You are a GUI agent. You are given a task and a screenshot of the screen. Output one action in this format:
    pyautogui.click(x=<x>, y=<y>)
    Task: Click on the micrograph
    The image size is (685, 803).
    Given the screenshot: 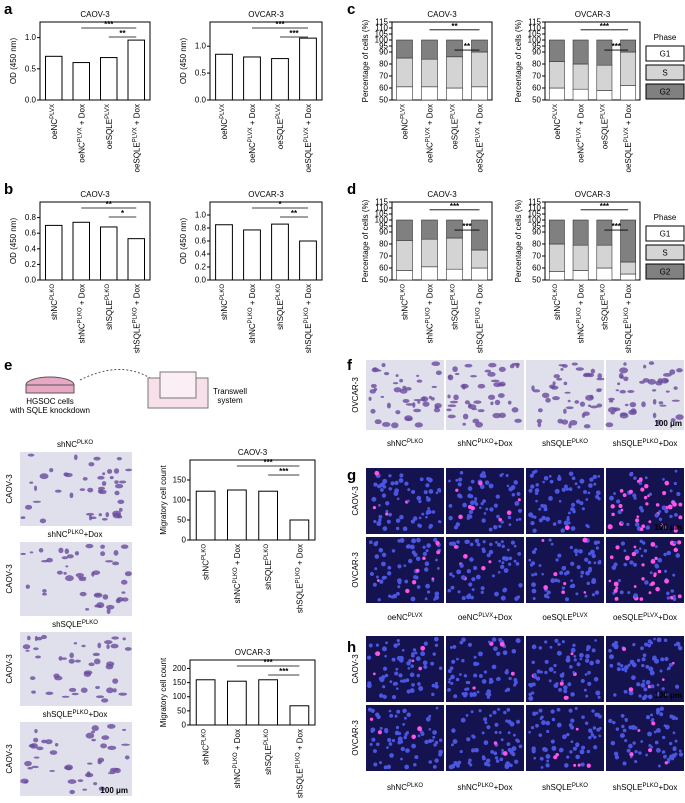 What is the action you would take?
    pyautogui.click(x=405, y=669)
    